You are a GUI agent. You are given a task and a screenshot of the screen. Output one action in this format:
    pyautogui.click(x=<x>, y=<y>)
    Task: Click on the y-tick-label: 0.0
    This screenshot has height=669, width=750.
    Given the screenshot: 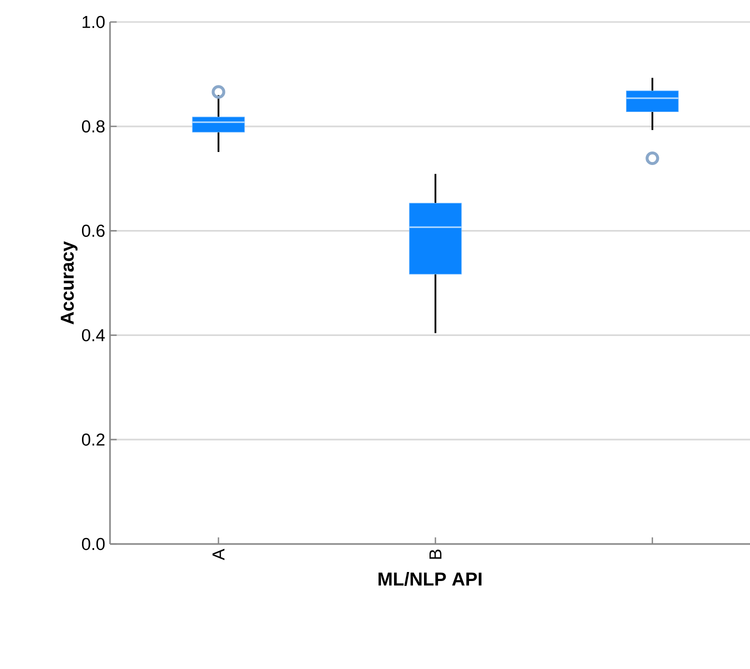 What is the action you would take?
    pyautogui.click(x=93, y=544)
    